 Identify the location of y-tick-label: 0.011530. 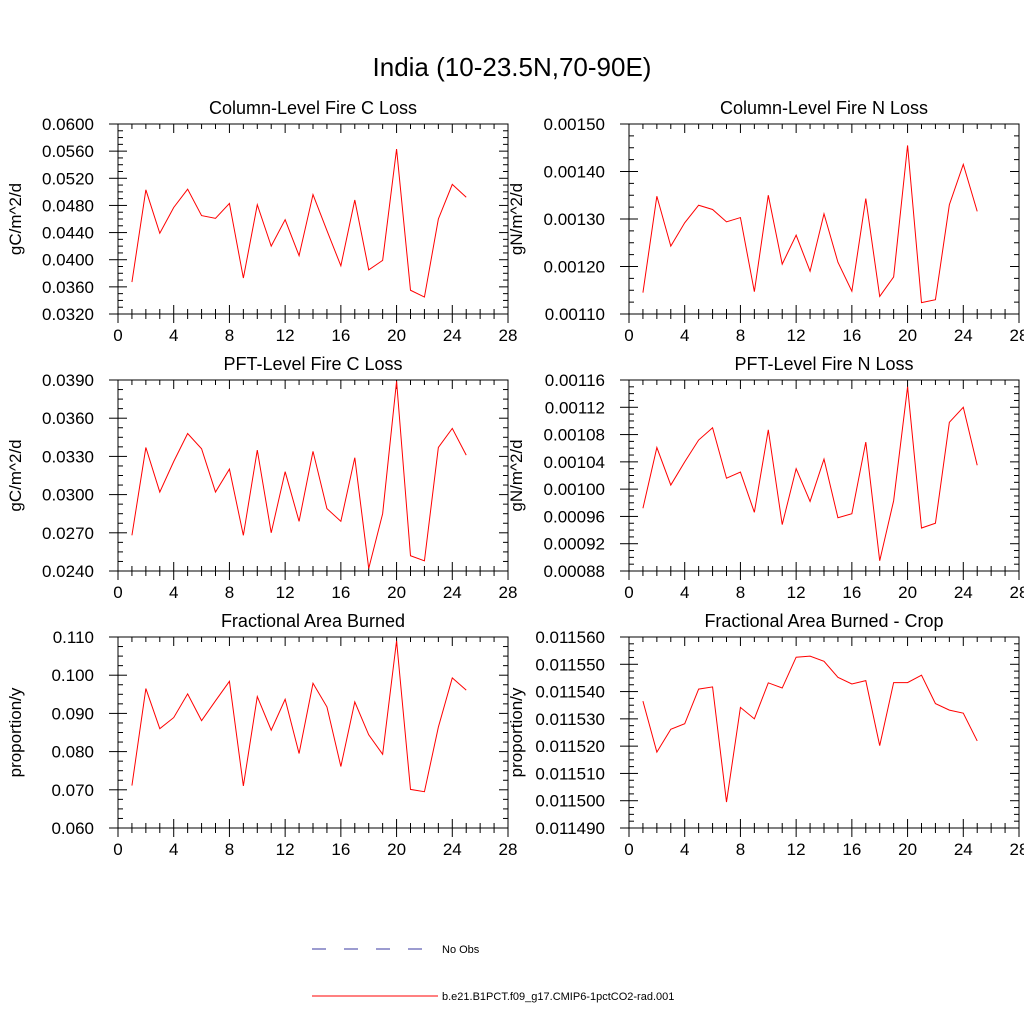
(570, 719).